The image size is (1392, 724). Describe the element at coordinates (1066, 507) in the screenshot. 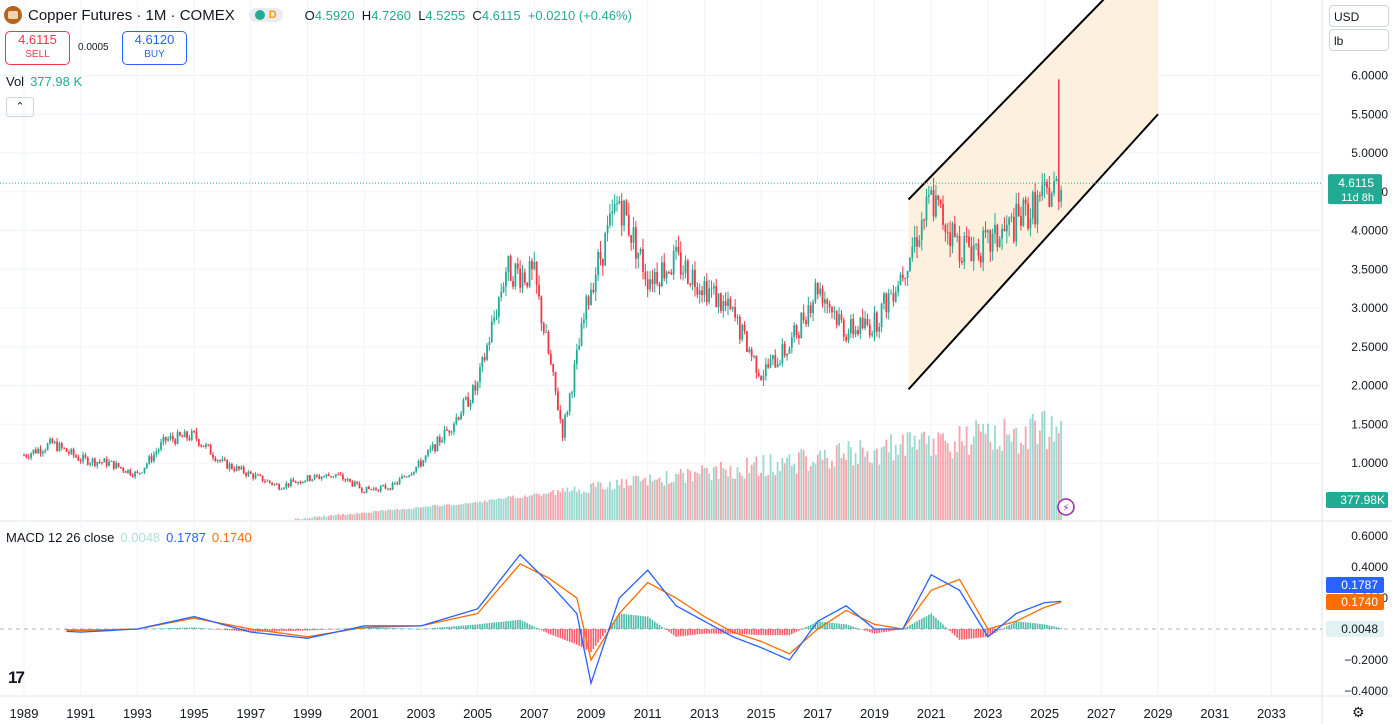

I see `lightning-event-icon` at that location.